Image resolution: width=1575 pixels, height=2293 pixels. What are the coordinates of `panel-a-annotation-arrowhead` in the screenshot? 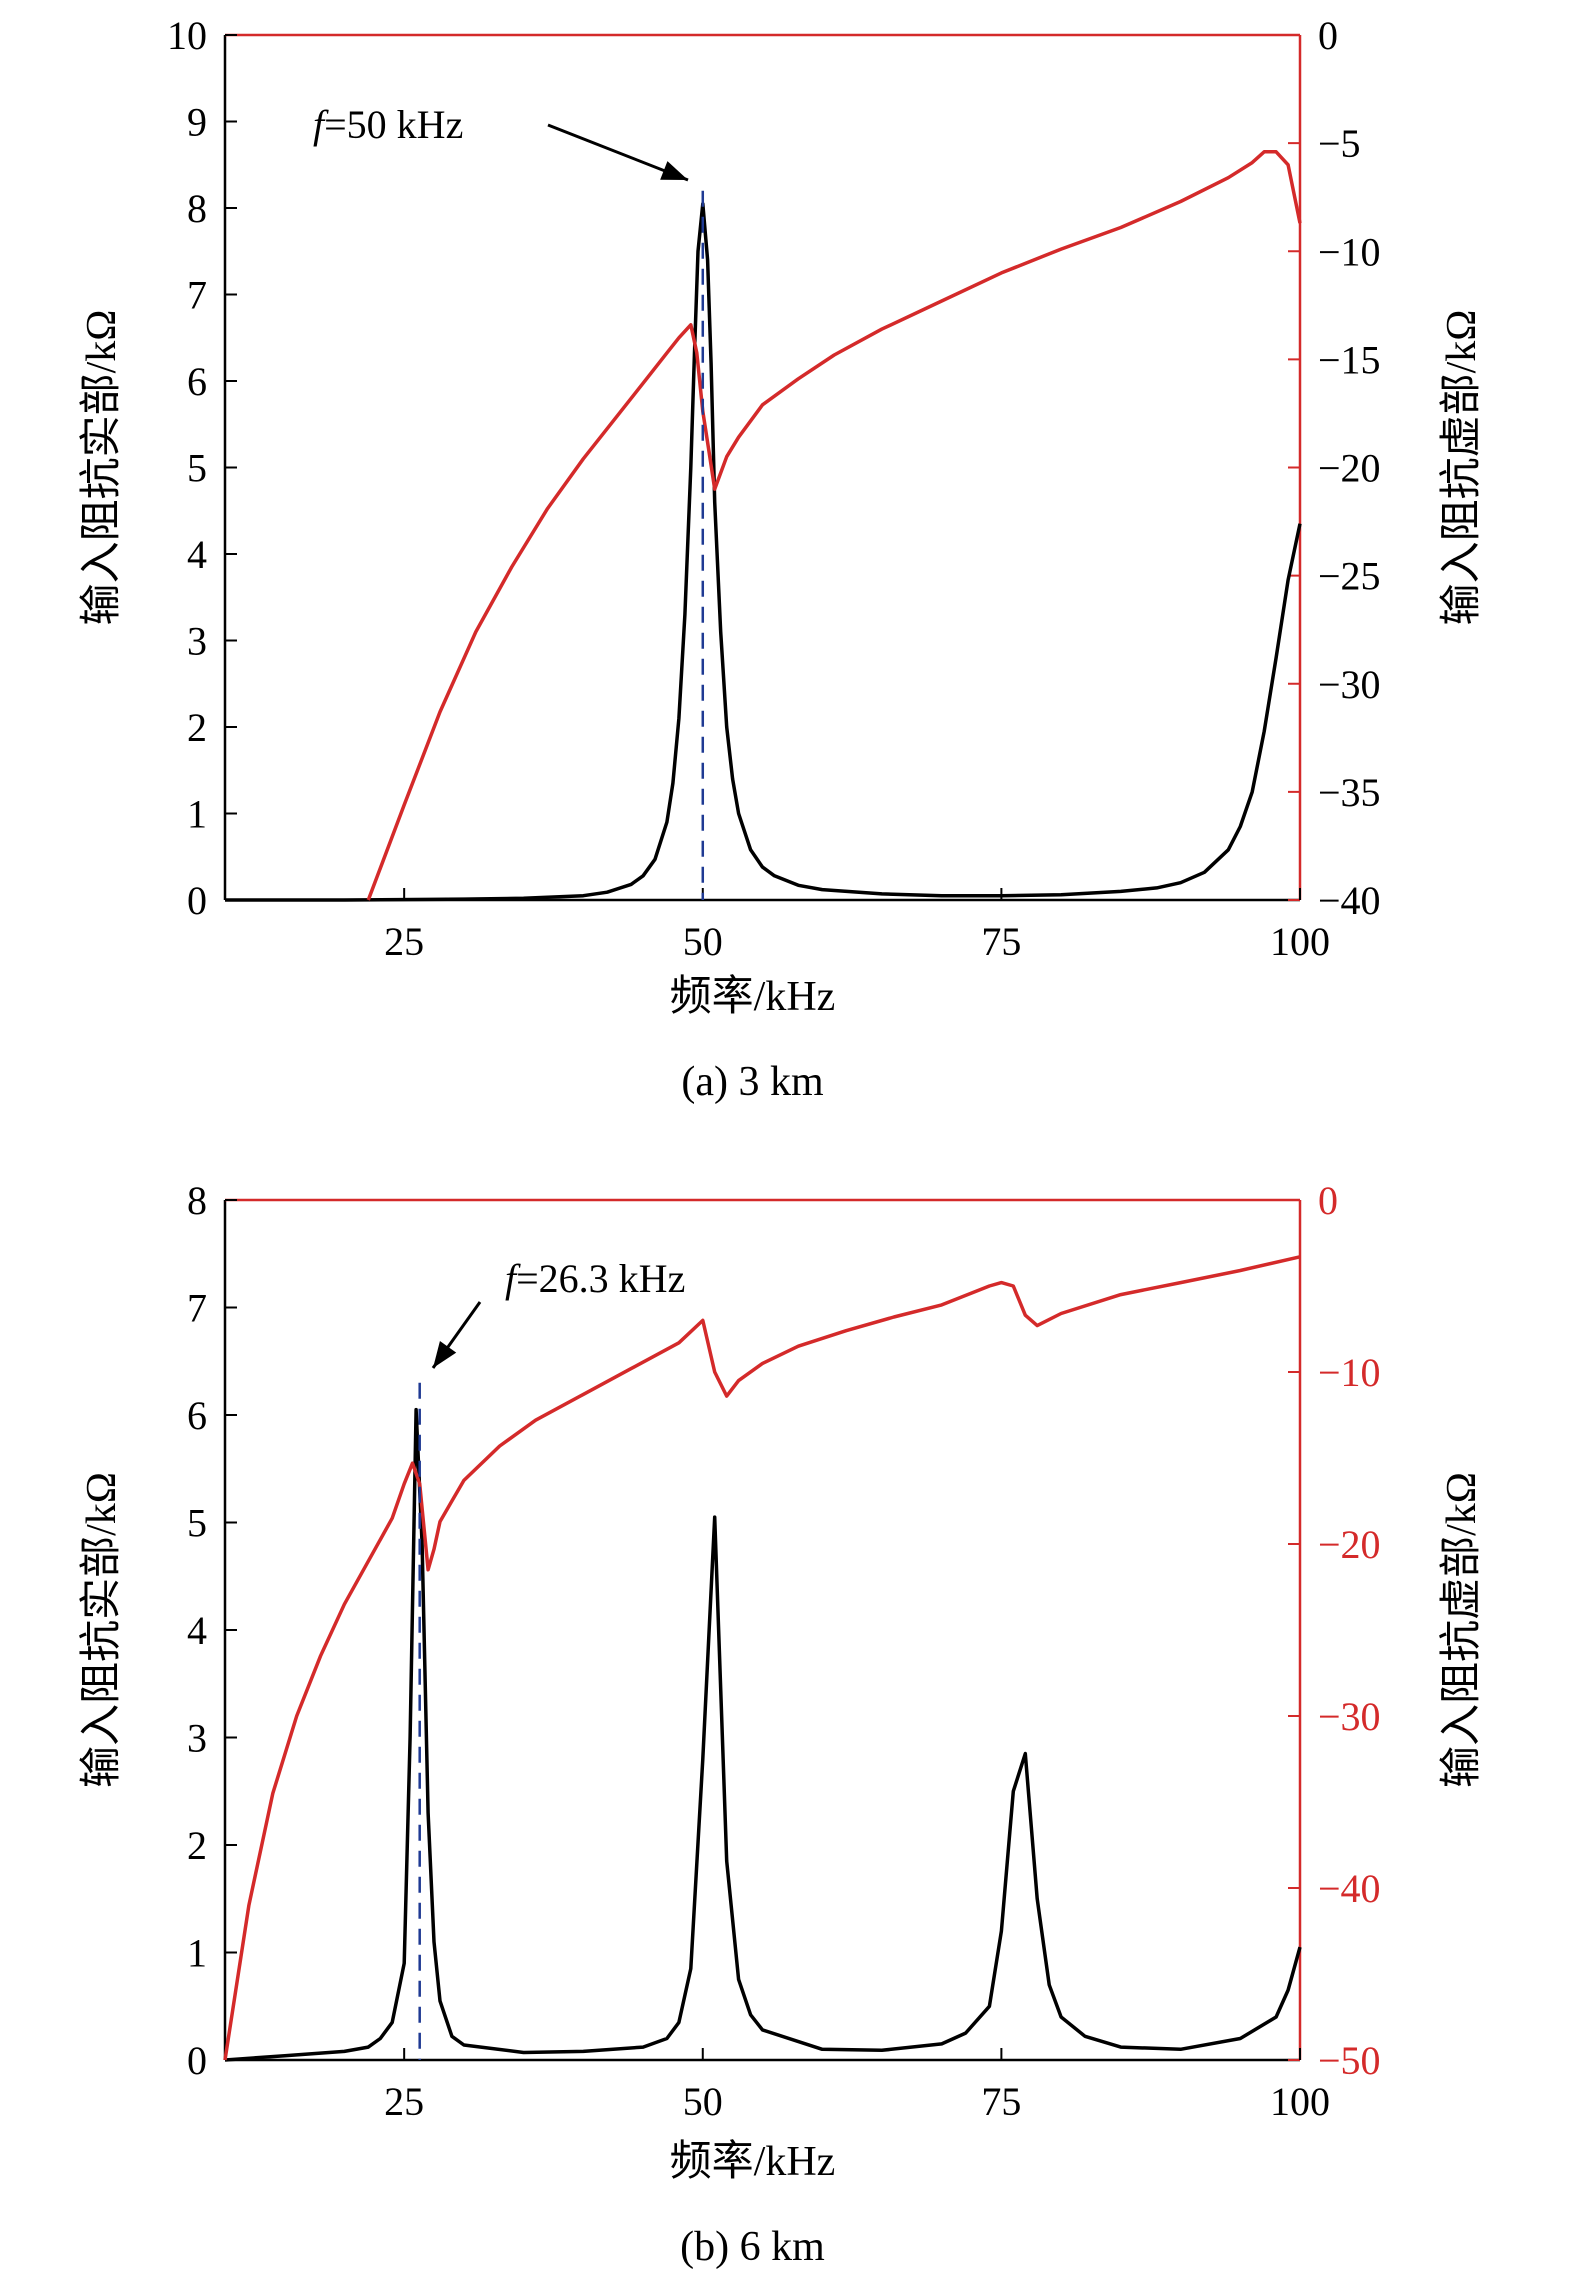 It's located at (674, 170).